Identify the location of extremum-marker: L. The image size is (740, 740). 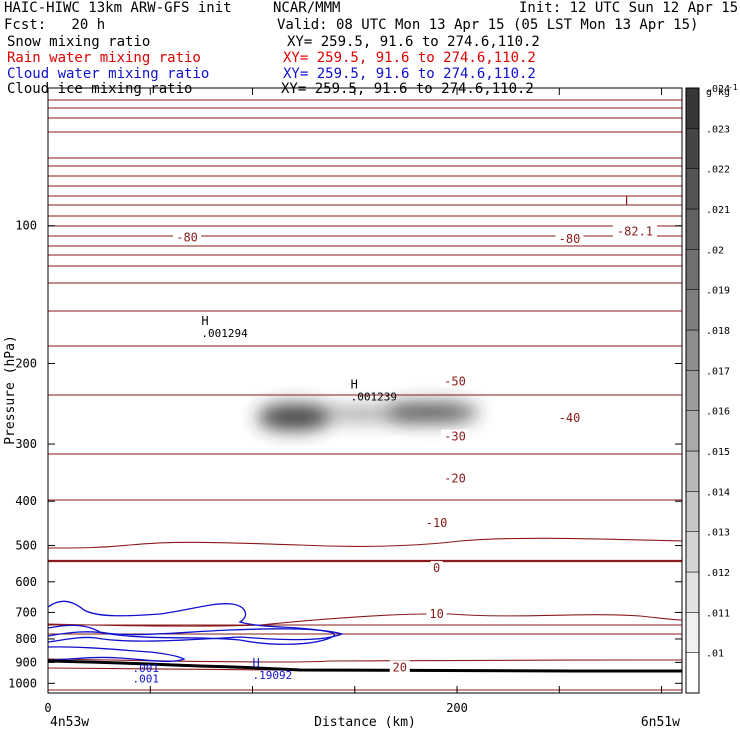
(628, 201).